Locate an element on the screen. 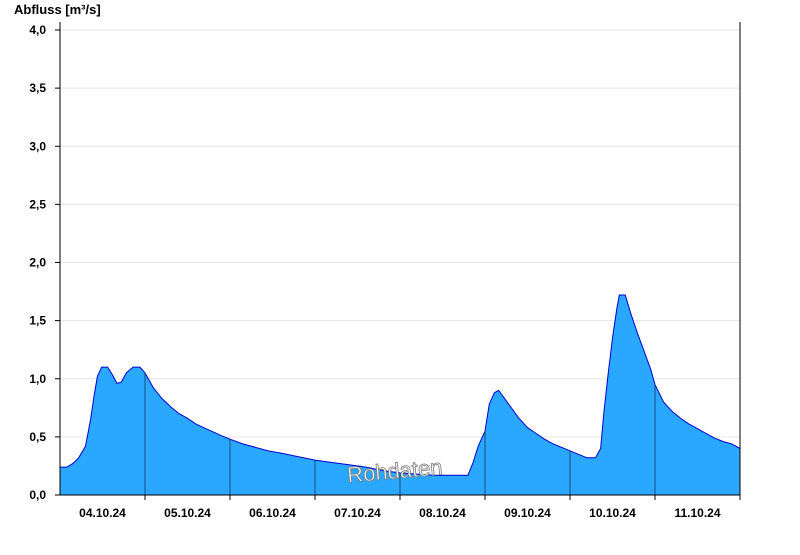 Image resolution: width=800 pixels, height=555 pixels. y-tick-label: 4,0 is located at coordinates (37, 30).